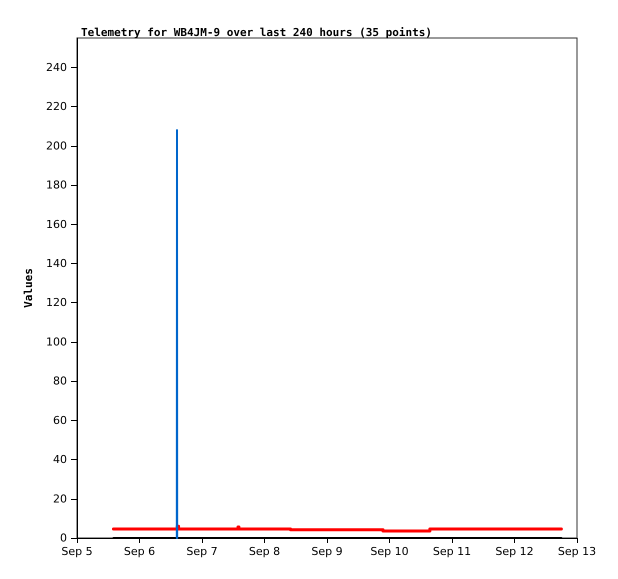  What do you see at coordinates (256, 32) in the screenshot?
I see `chart-title: Telemetry for WB4JM-9 over last 240 hours (35 points)` at bounding box center [256, 32].